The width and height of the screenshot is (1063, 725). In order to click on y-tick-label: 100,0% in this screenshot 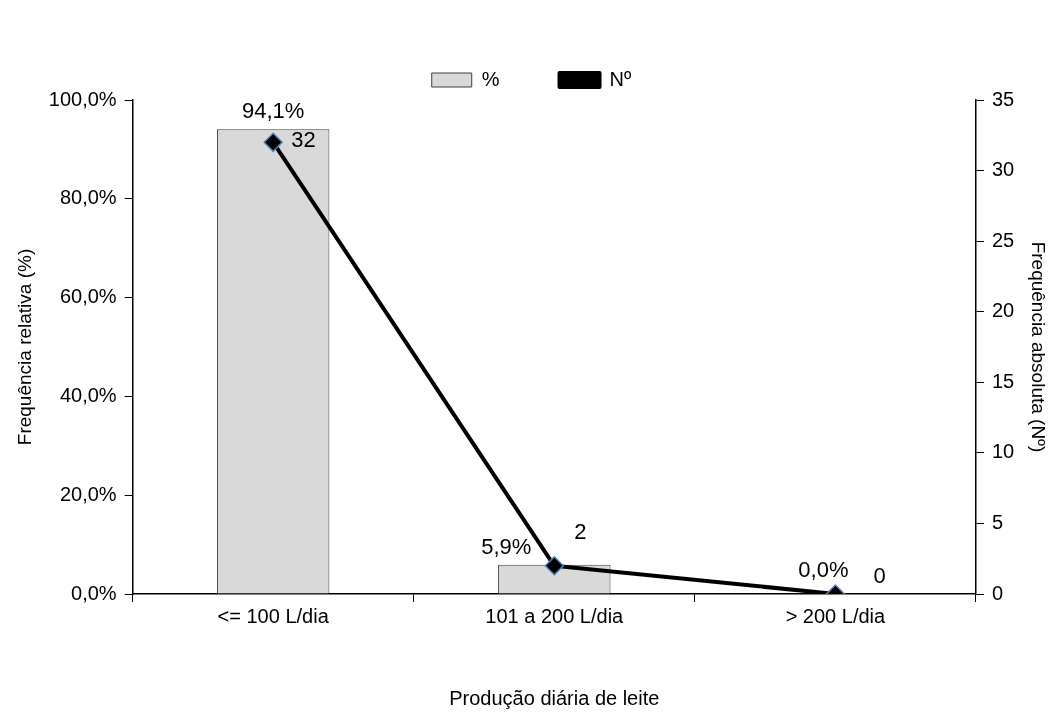, I will do `click(82, 98)`.